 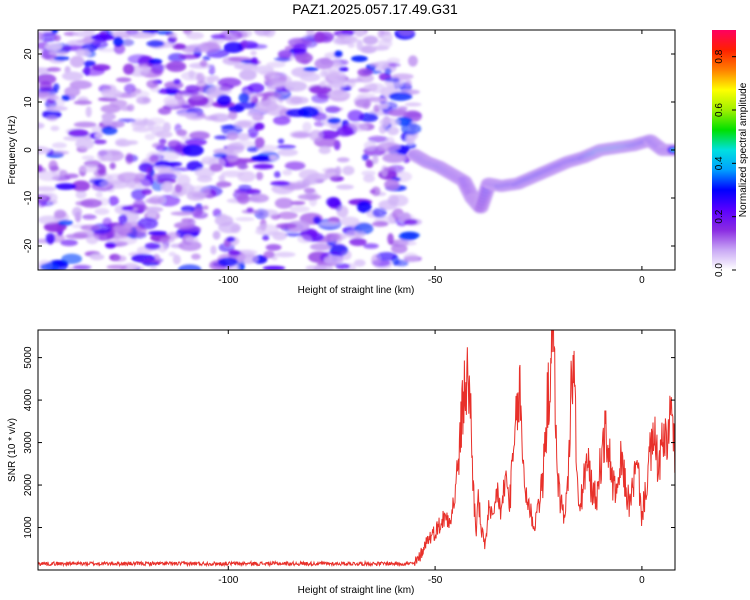 I want to click on snr-x-label: Height of straight line (km), so click(x=356, y=590).